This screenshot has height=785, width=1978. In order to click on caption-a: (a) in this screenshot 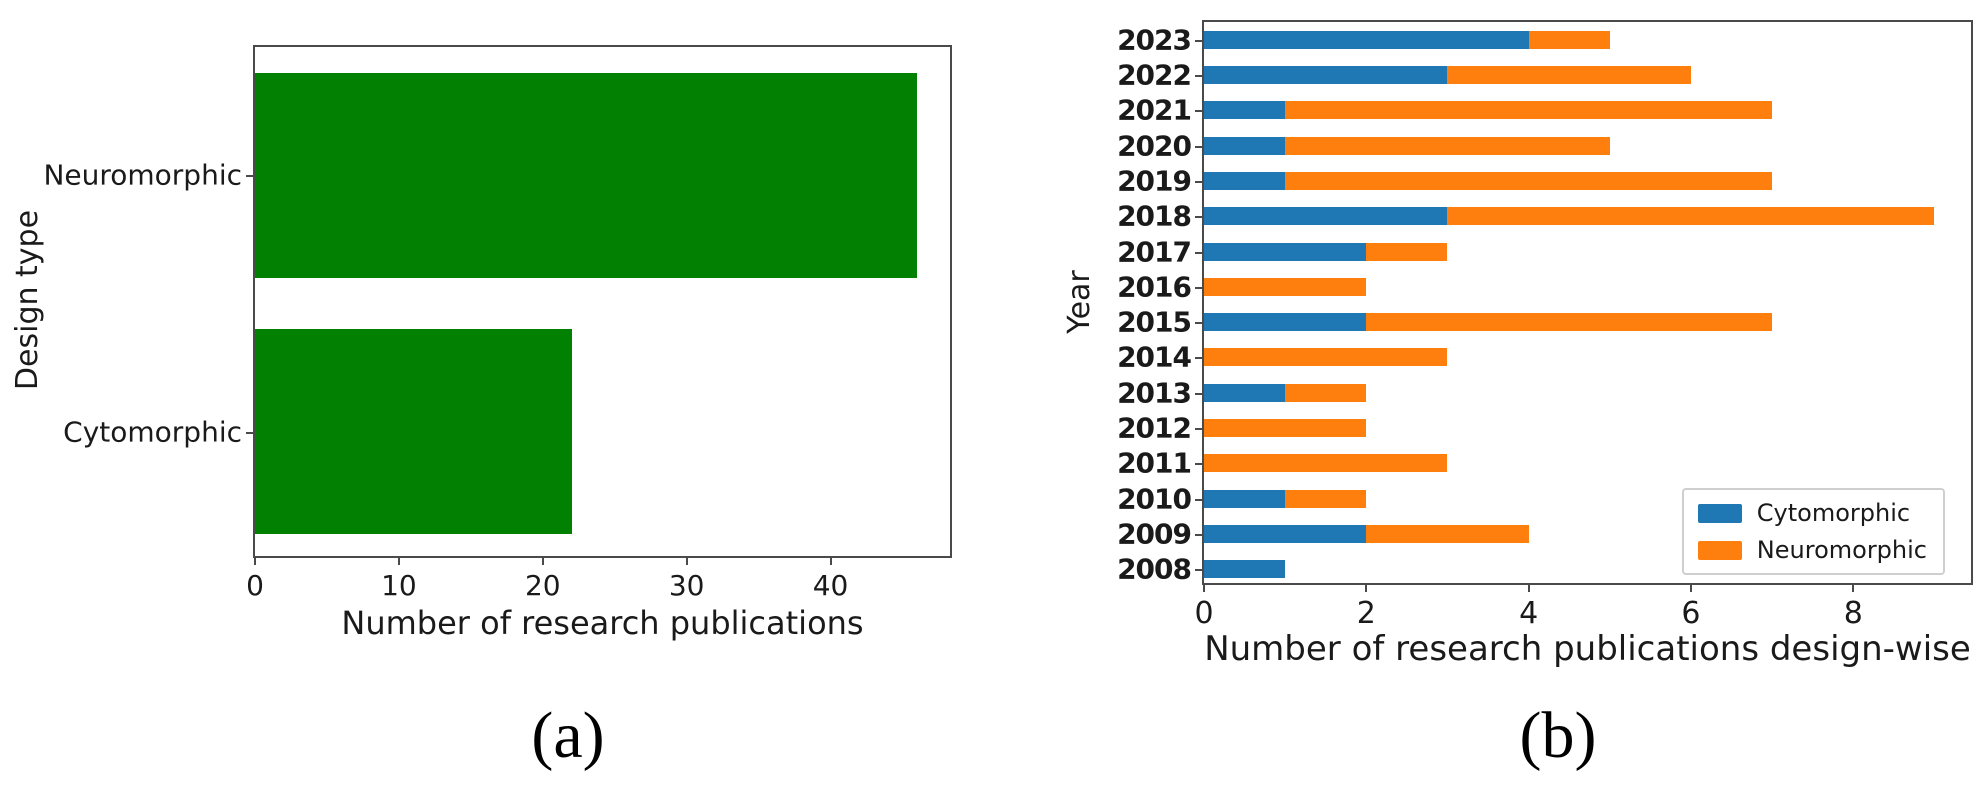, I will do `click(568, 735)`.